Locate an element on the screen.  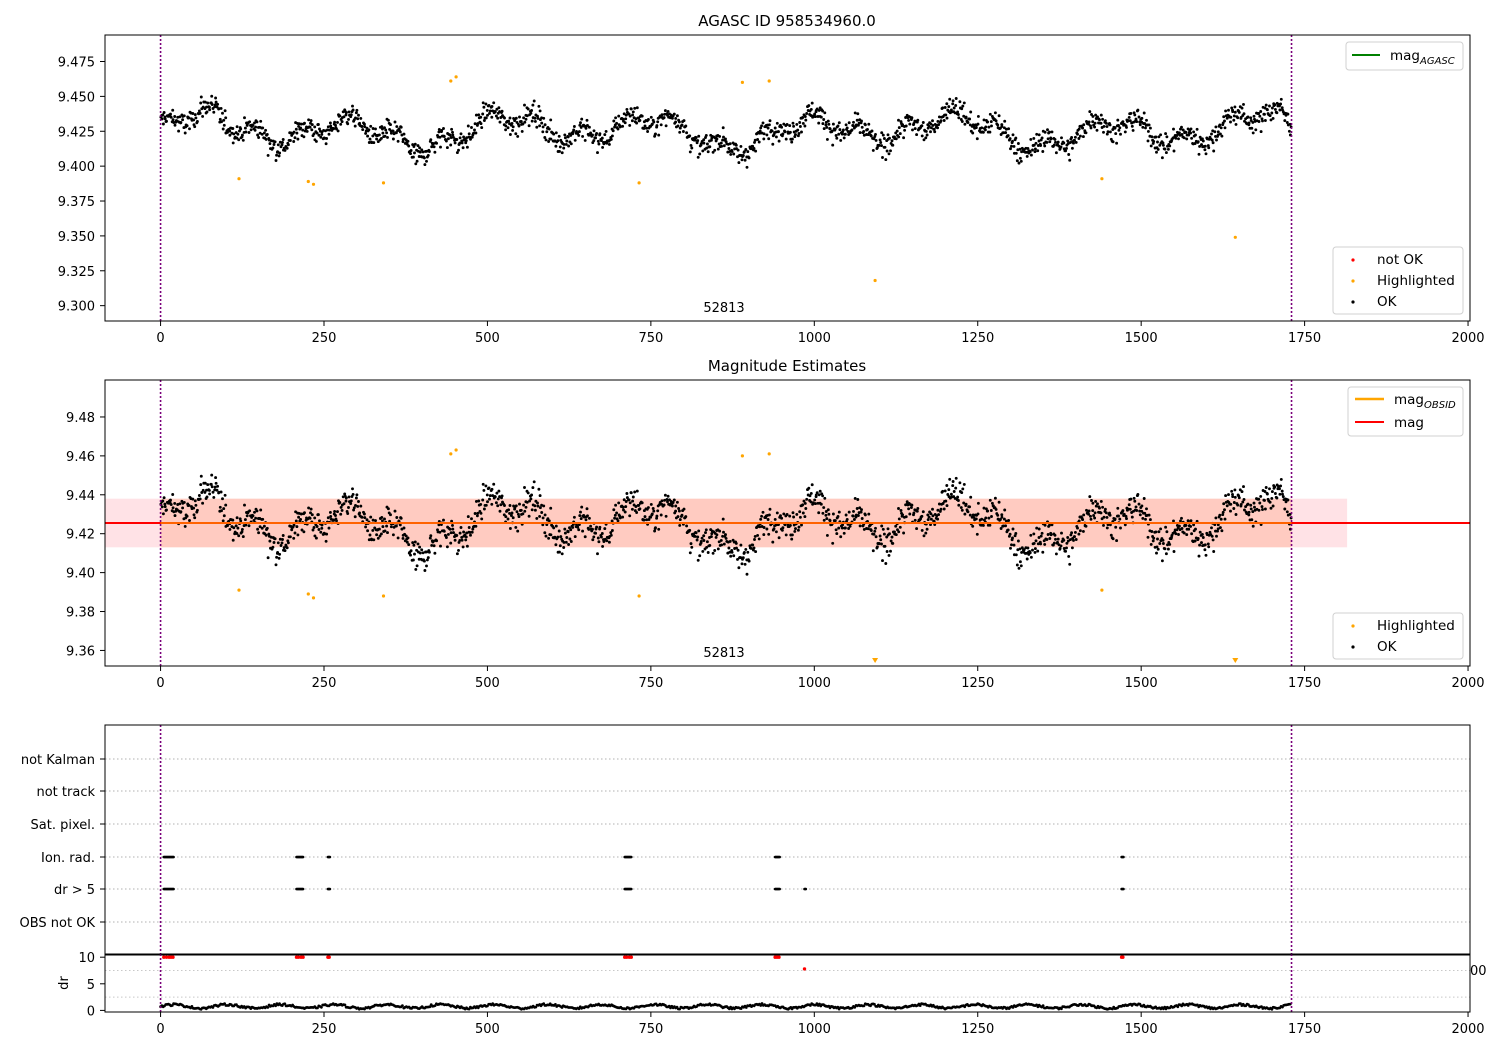
dr-high-point is located at coordinates (779, 957).